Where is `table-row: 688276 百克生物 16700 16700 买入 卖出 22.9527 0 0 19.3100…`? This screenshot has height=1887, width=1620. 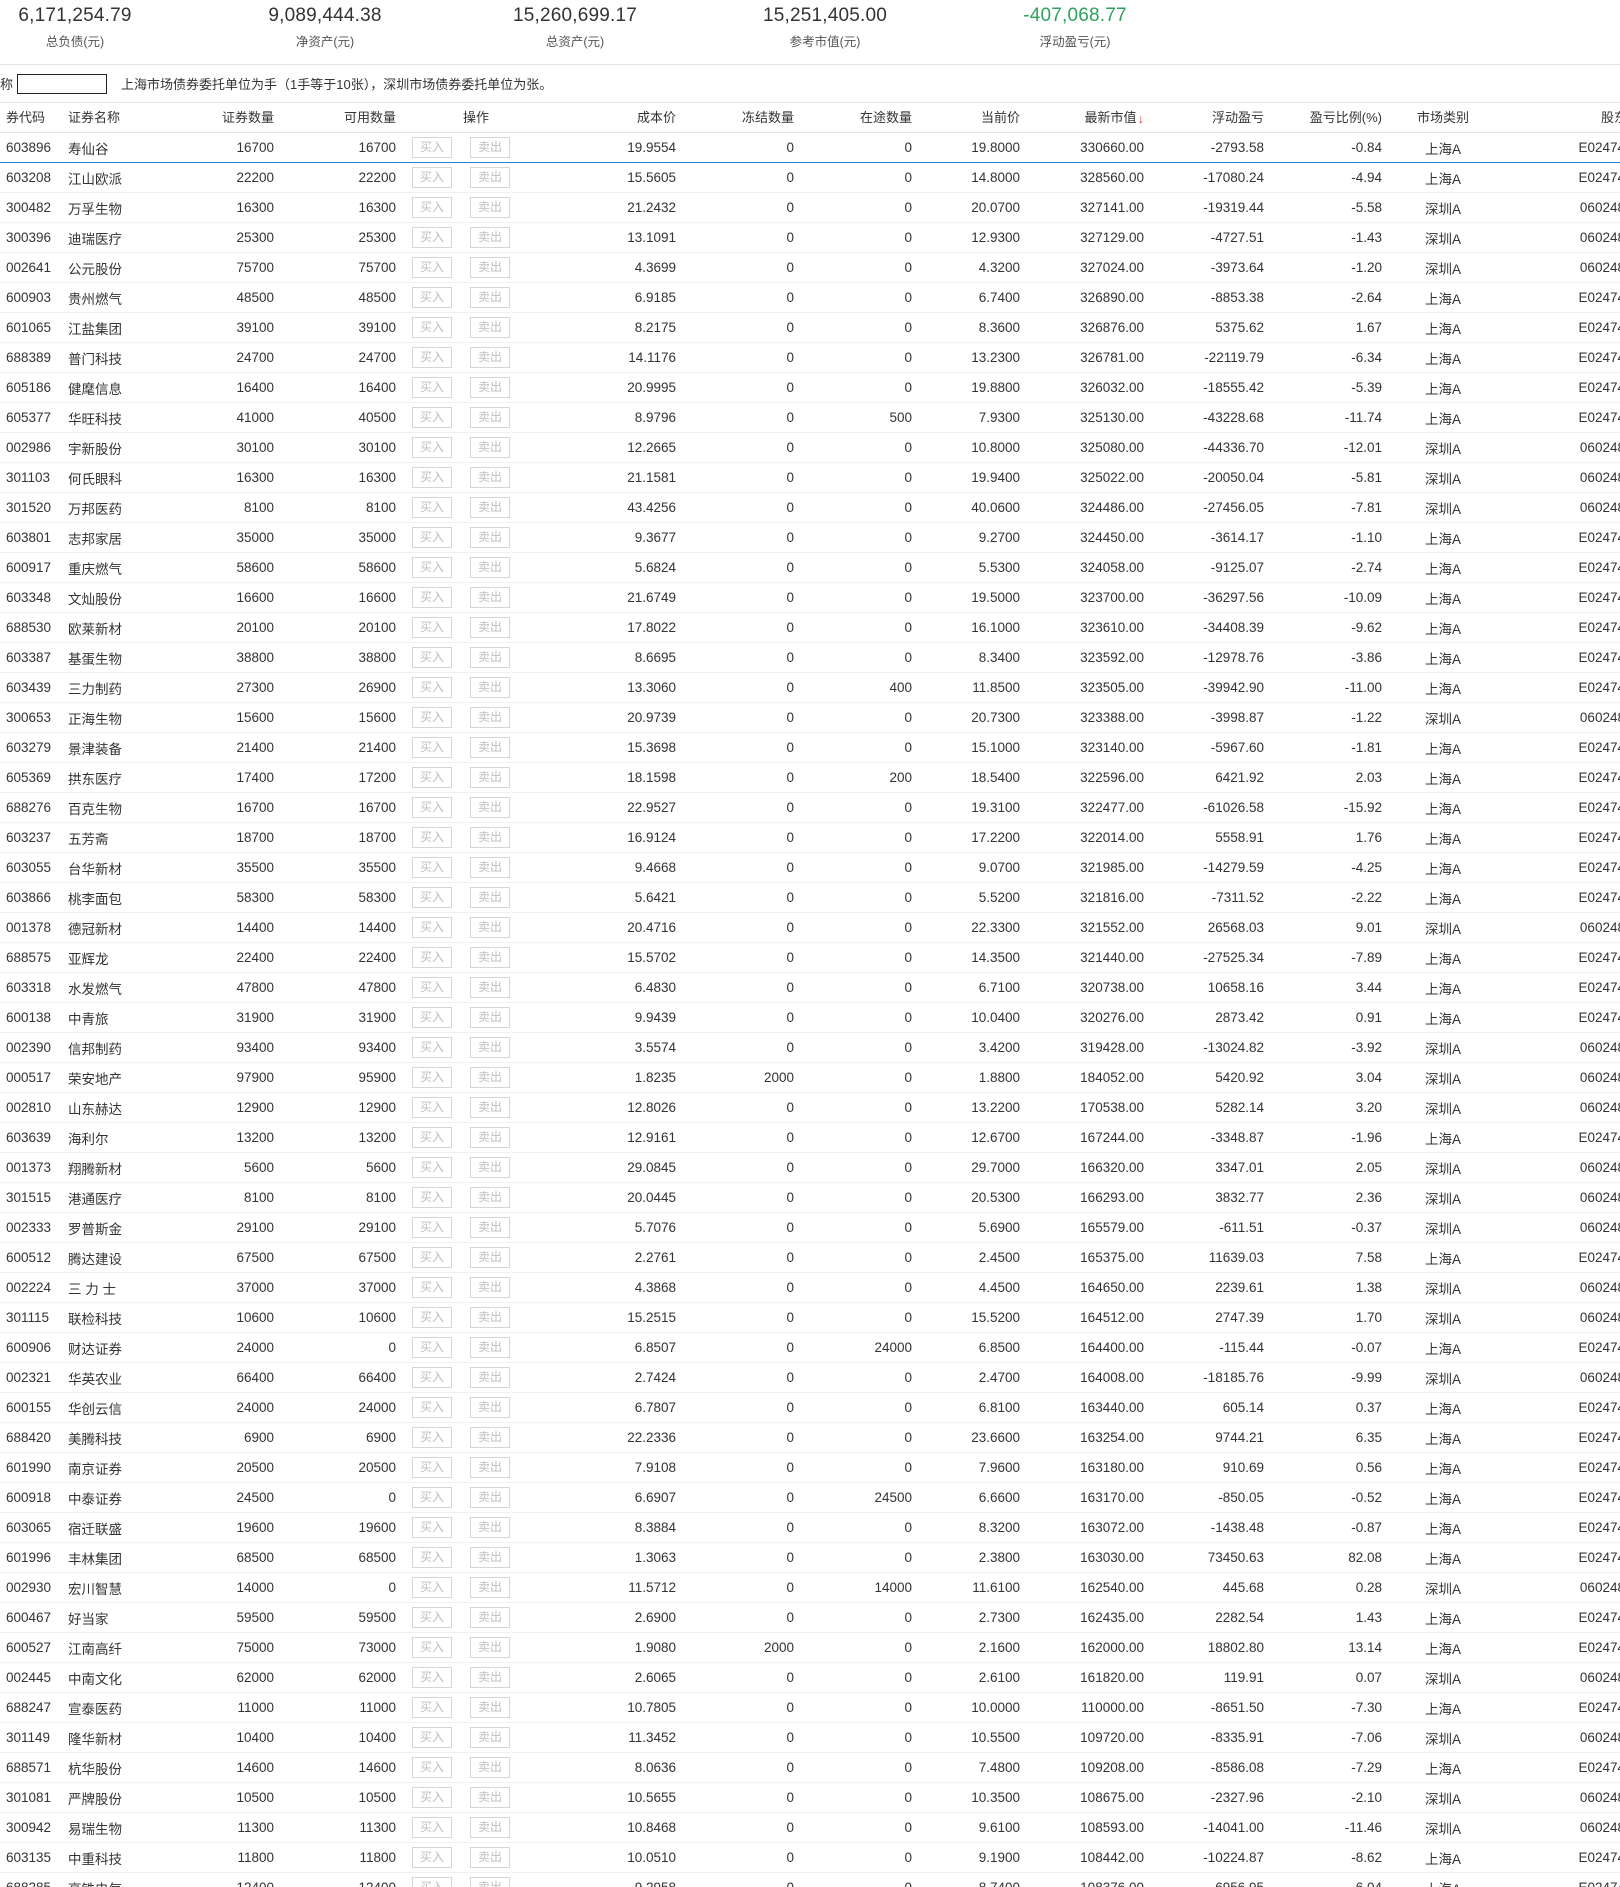 table-row: 688276 百克生物 16700 16700 买入 卖出 22.9527 0 0 19.3100… is located at coordinates (810, 807).